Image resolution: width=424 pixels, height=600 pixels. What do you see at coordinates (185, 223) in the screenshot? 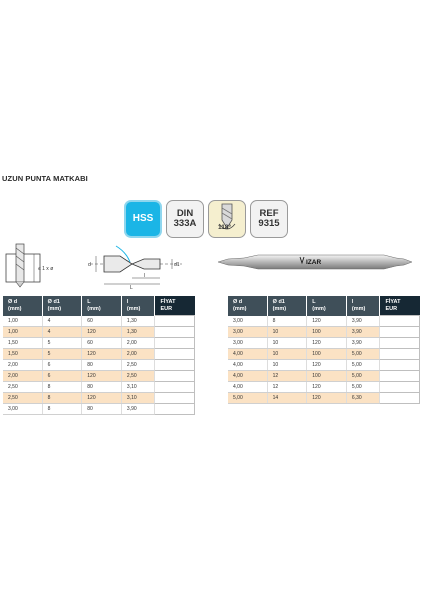
I see `din-label-line2: 333A` at bounding box center [185, 223].